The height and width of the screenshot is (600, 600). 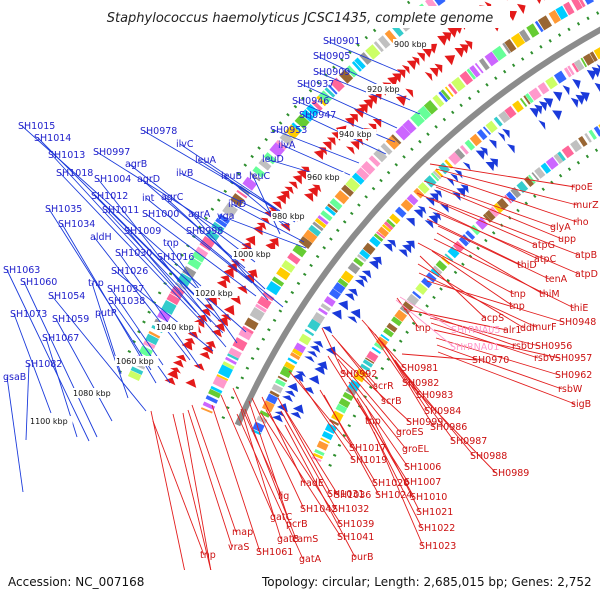 I want to click on reverse-gene-label: SH1024, so click(x=393, y=495).